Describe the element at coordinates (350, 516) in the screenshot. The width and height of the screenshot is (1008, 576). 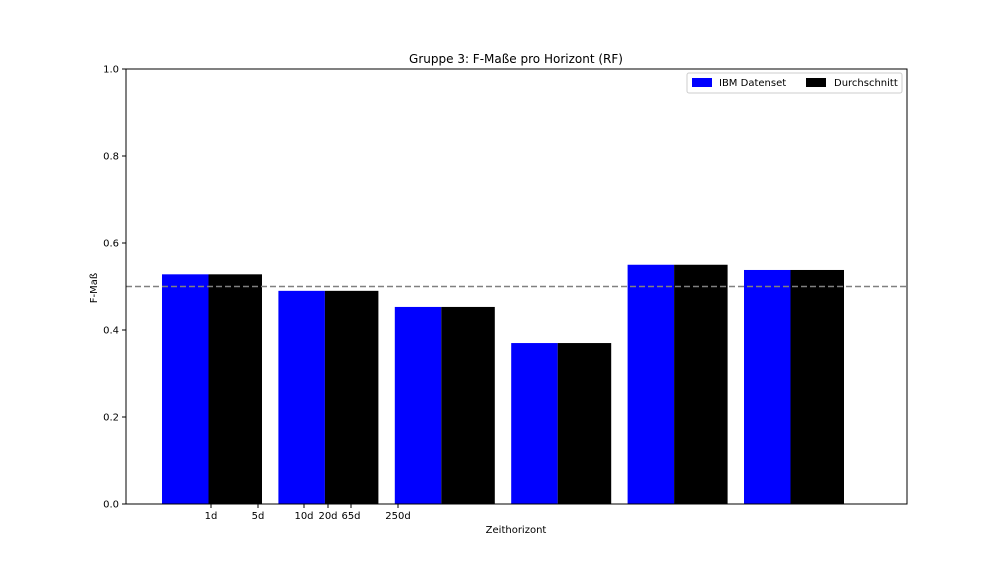
I see `x-tick-label: 65d` at that location.